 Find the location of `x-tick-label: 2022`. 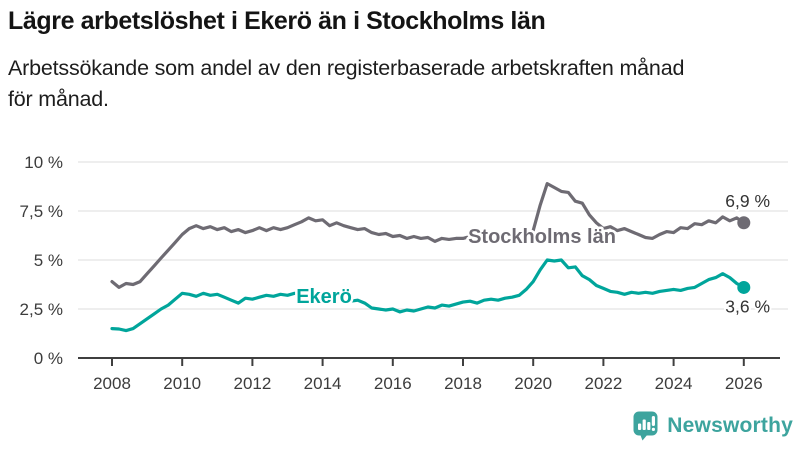

x-tick-label: 2022 is located at coordinates (603, 383).